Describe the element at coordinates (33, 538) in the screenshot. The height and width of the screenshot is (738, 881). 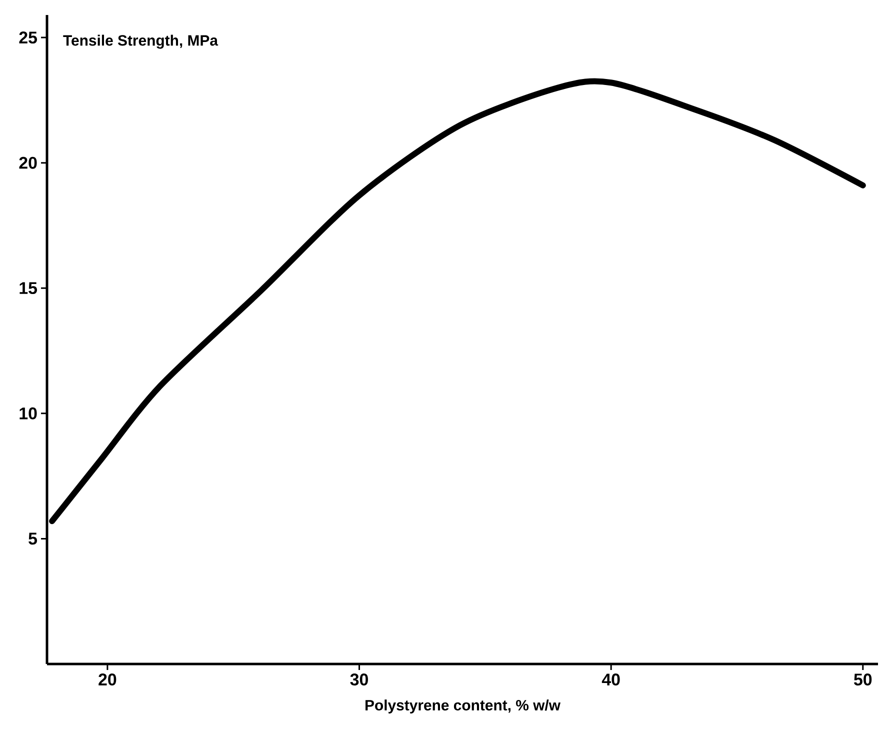
I see `y-tick-label: 5` at that location.